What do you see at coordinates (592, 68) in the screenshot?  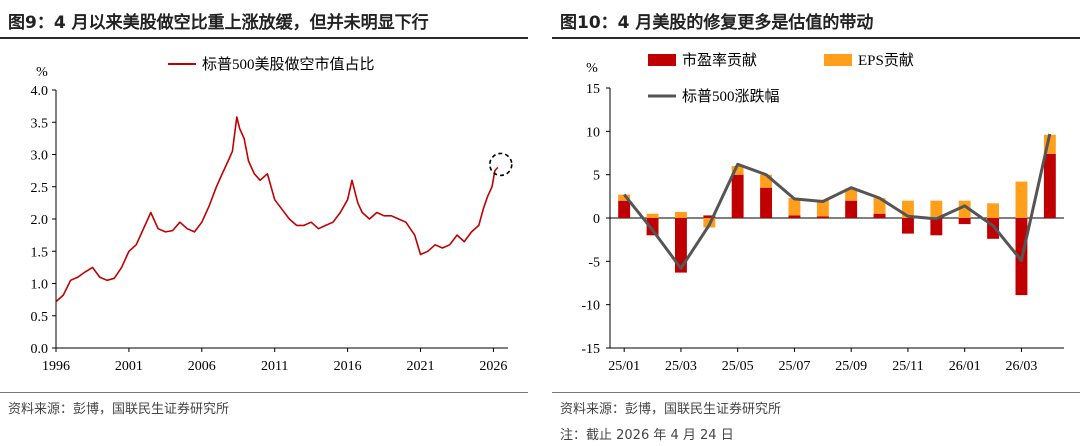 I see `right-y-unit: %` at bounding box center [592, 68].